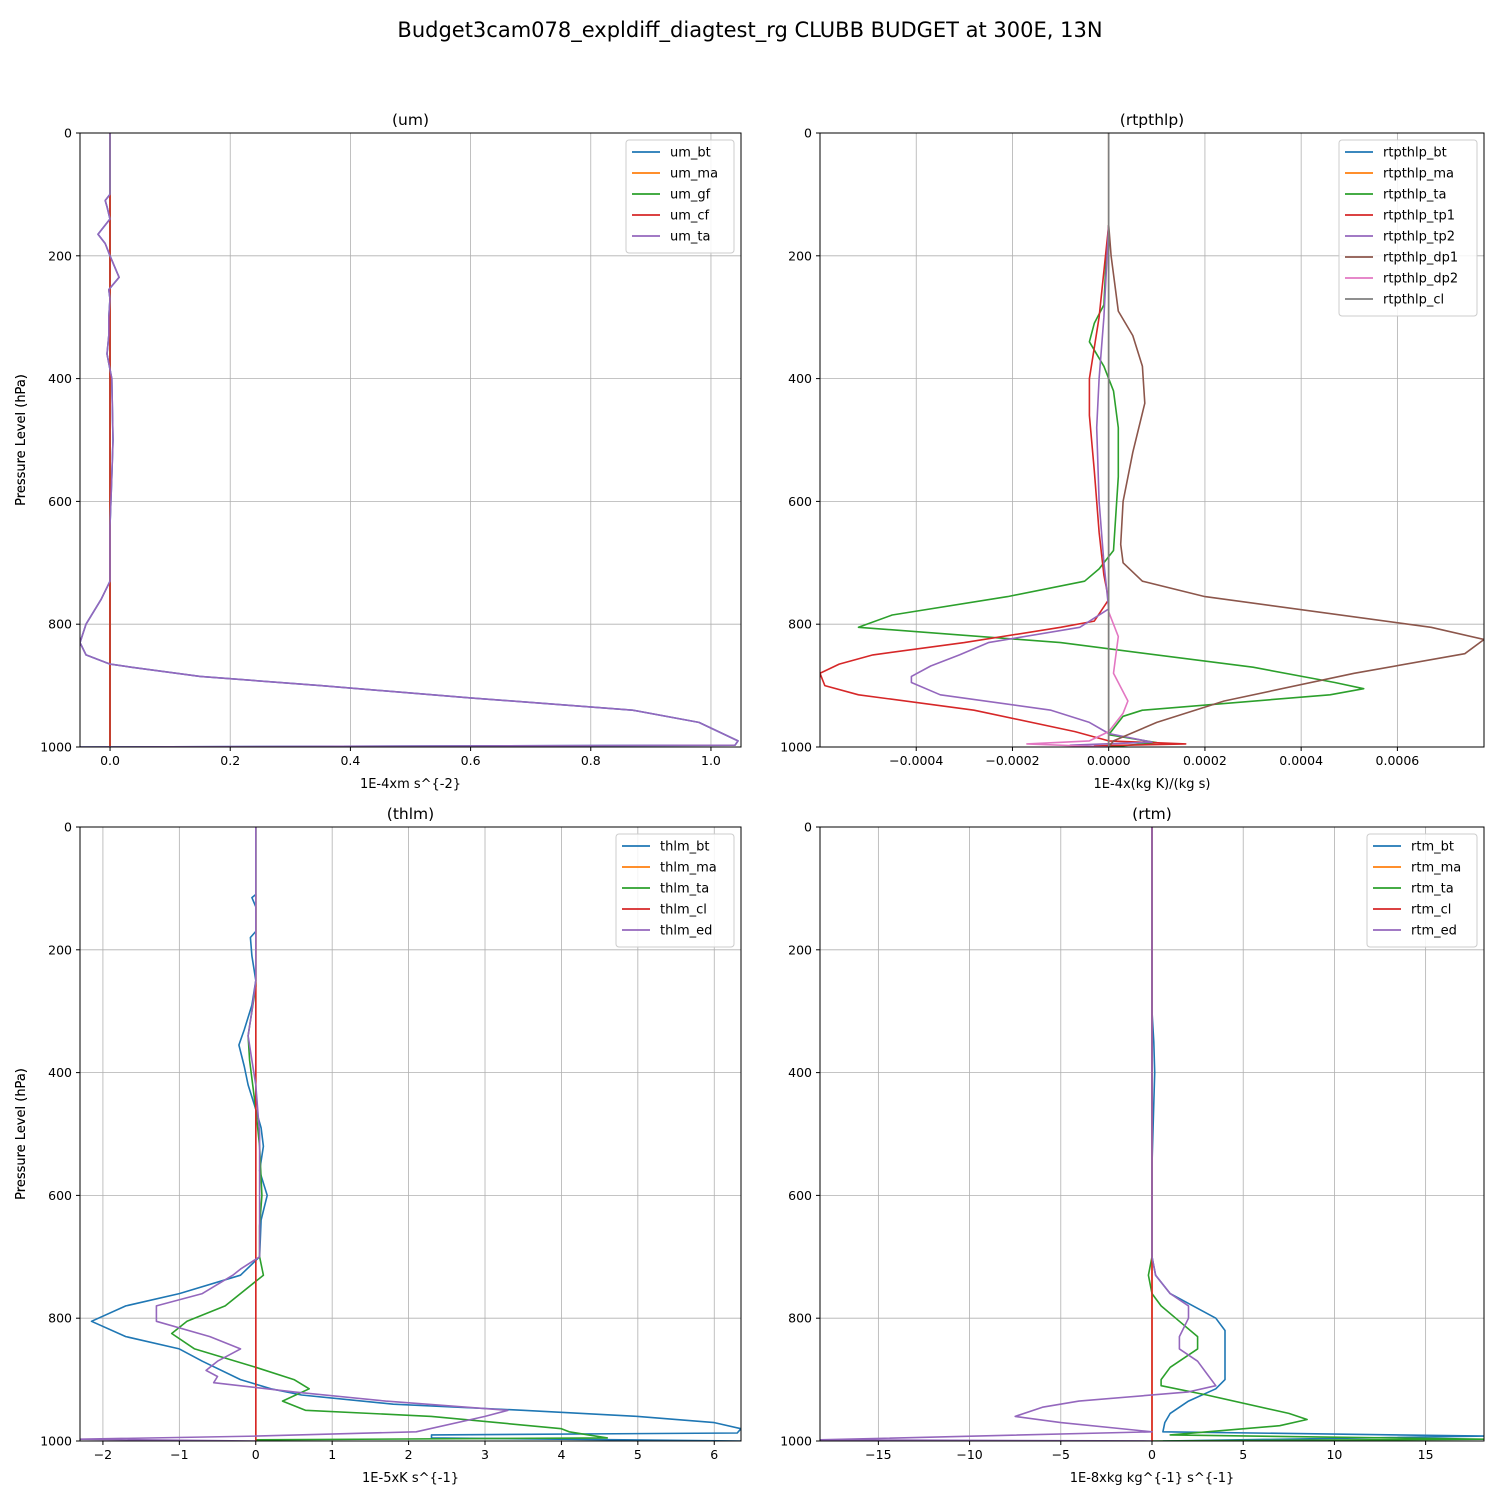  Describe the element at coordinates (638, 1454) in the screenshot. I see `x-tick-label: 5` at that location.